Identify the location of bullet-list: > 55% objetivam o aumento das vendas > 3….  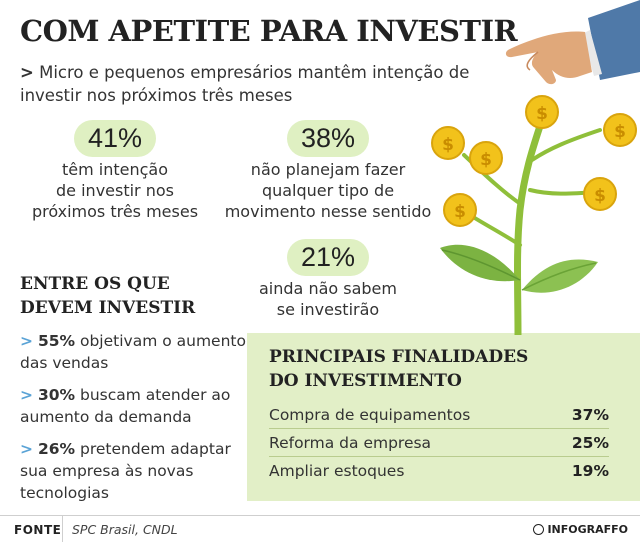
(135, 422).